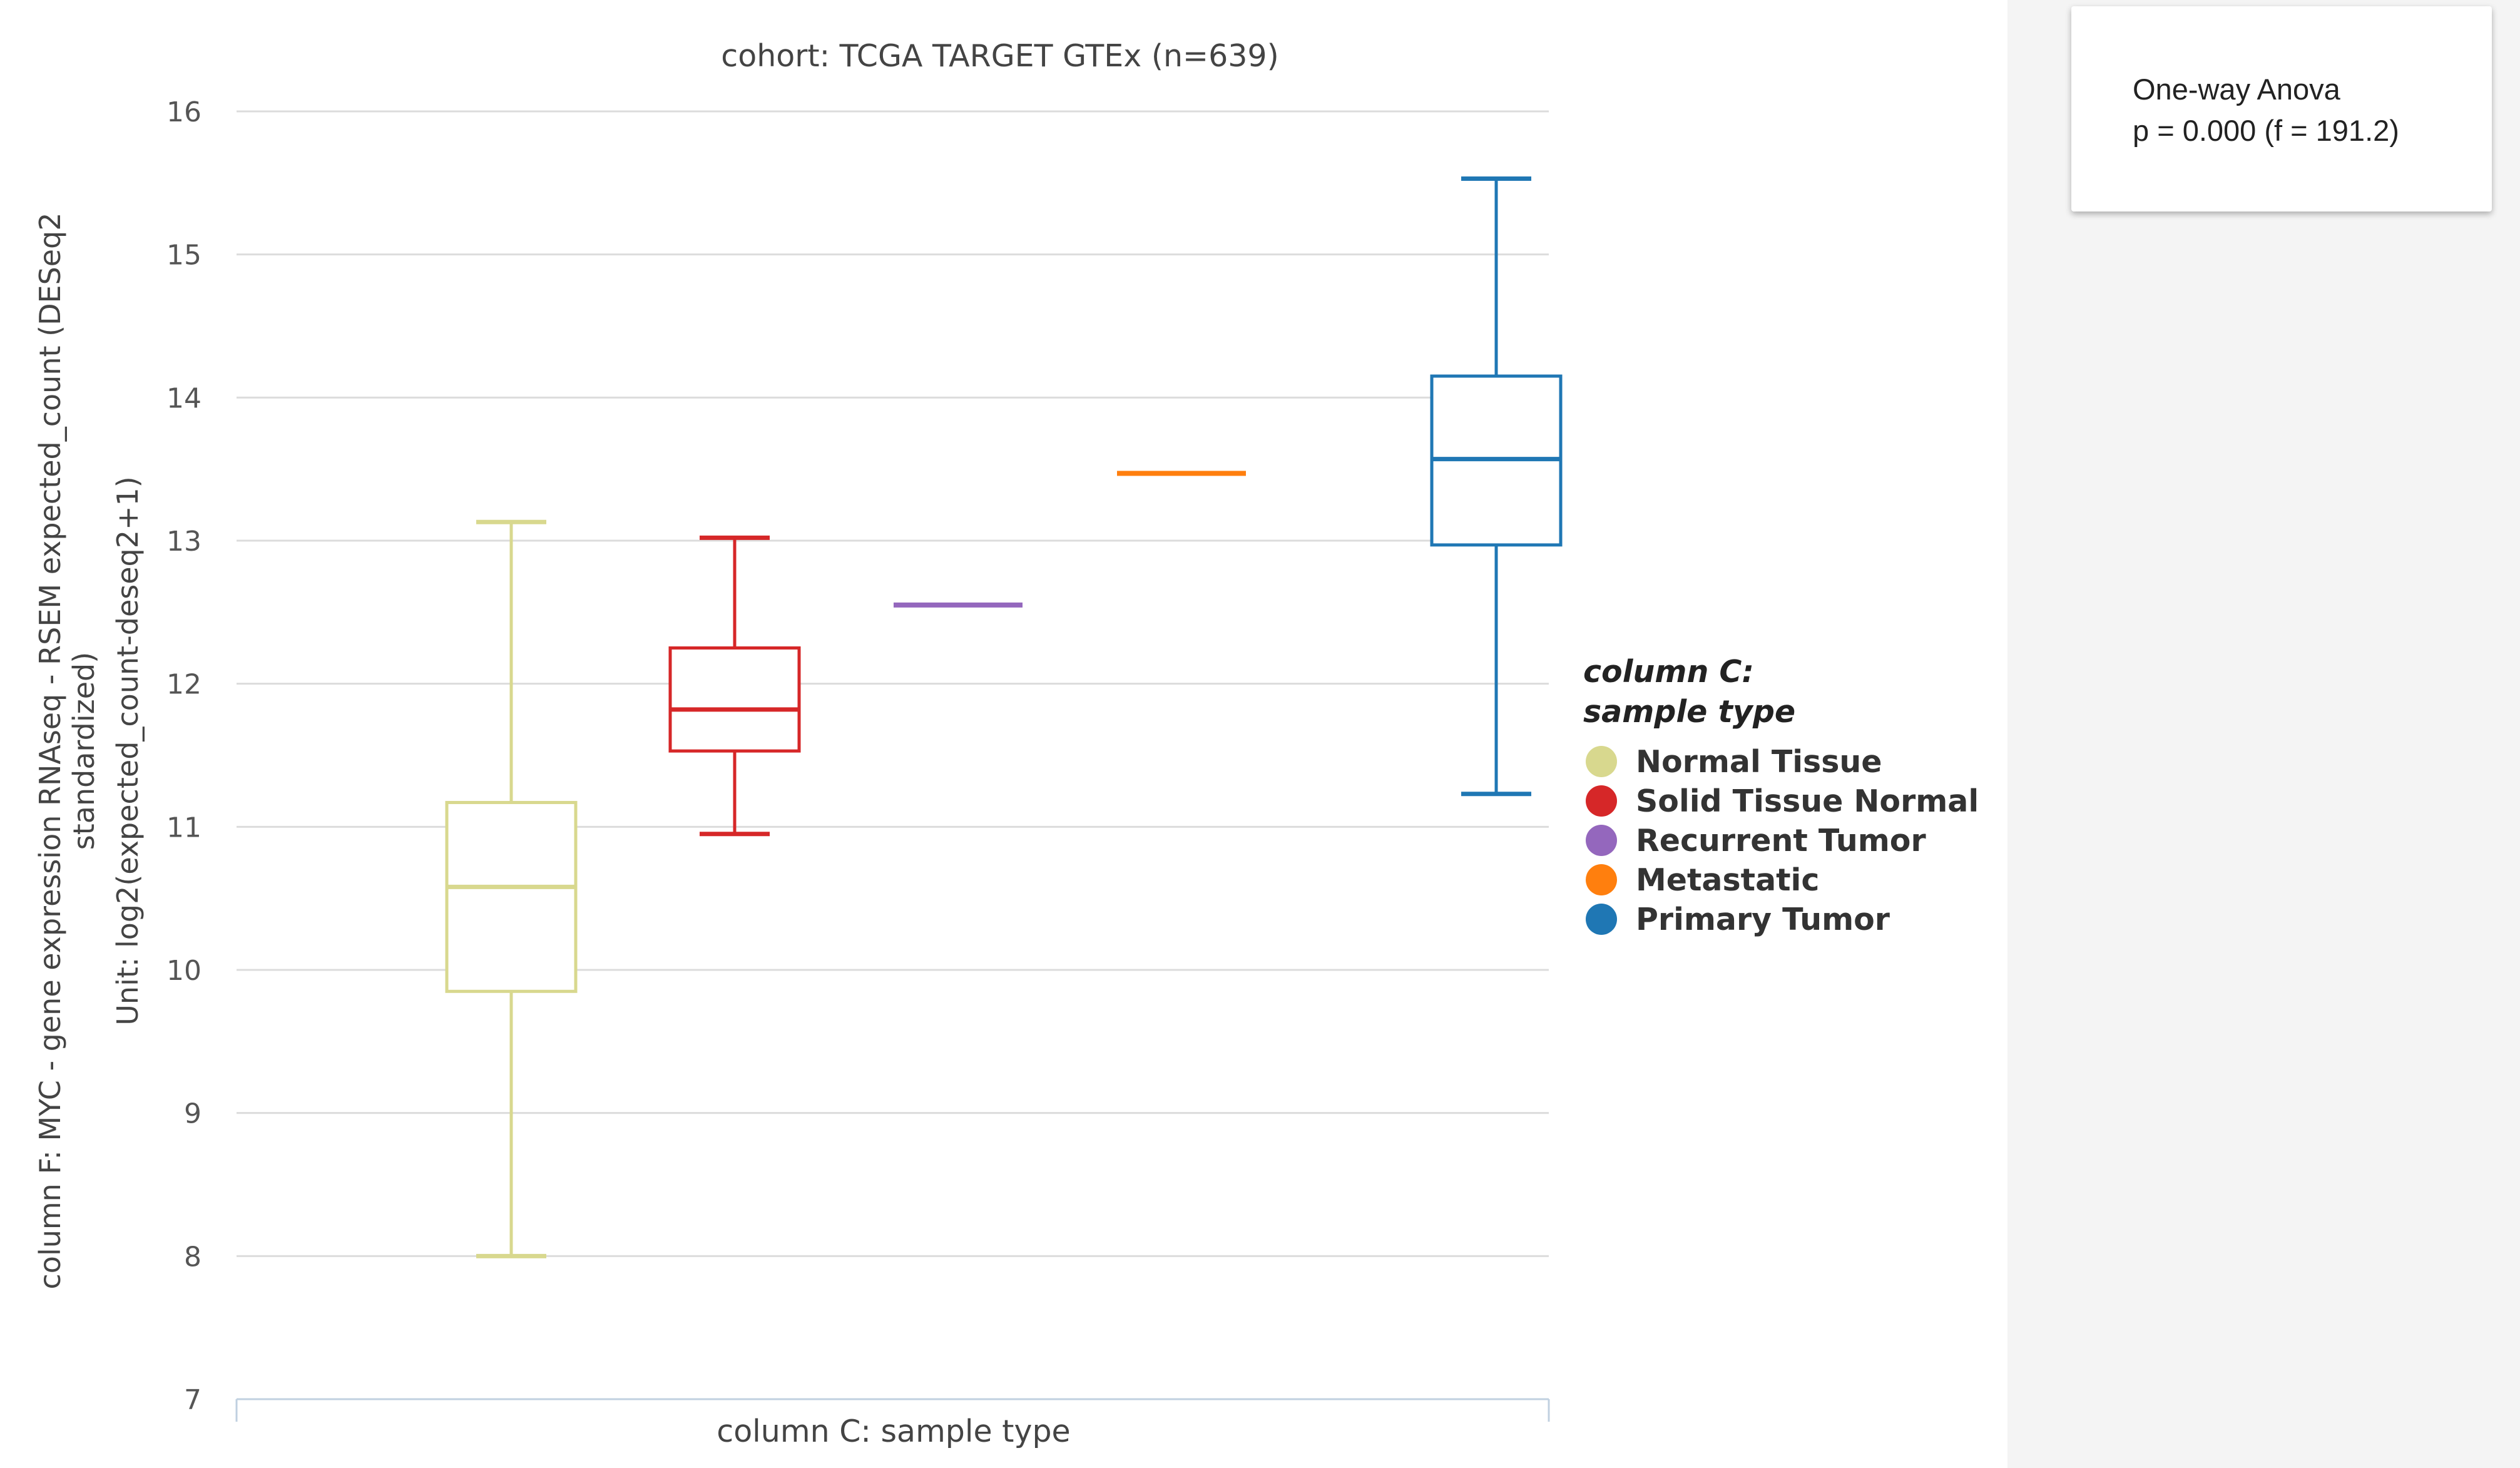 The width and height of the screenshot is (2520, 1468). I want to click on y-axis-label-line: standardized), so click(84, 751).